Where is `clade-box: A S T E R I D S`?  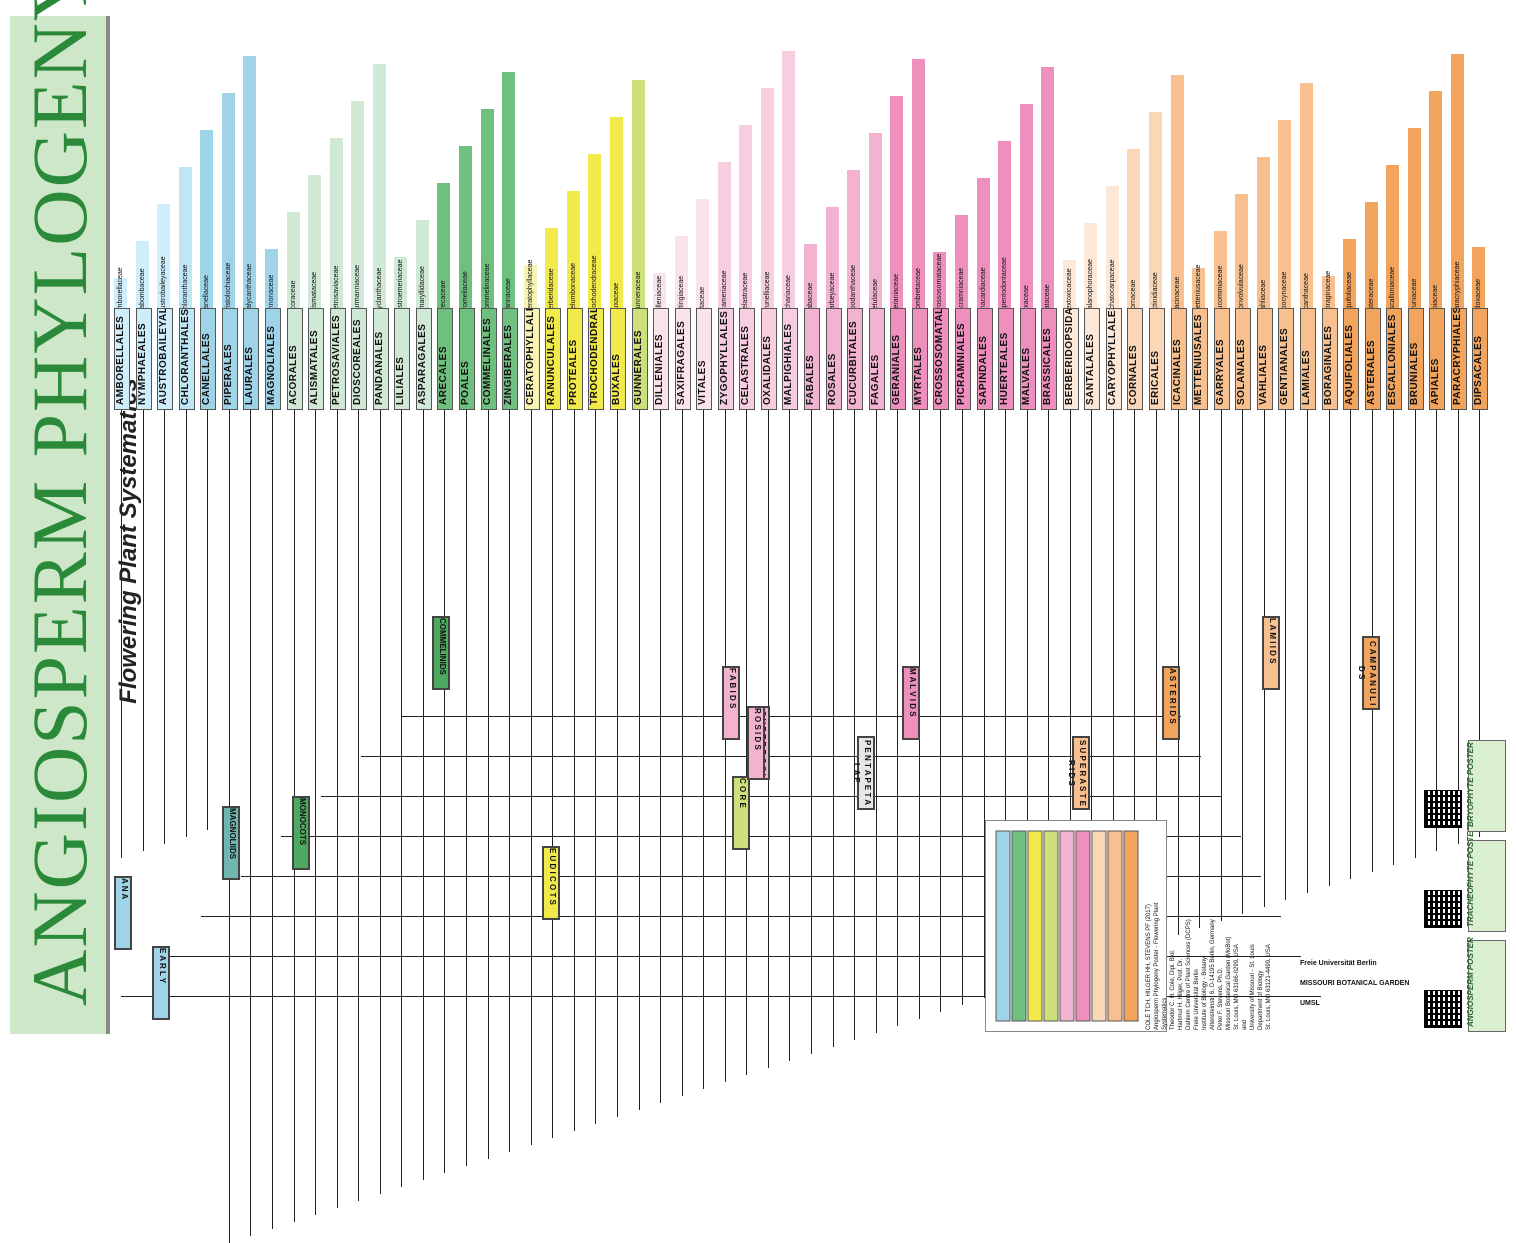 clade-box: A S T E R I D S is located at coordinates (1171, 703).